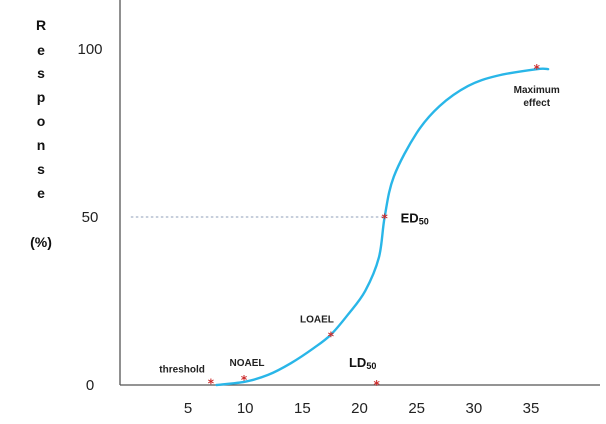  I want to click on y-axis-label-letter: R, so click(41, 25).